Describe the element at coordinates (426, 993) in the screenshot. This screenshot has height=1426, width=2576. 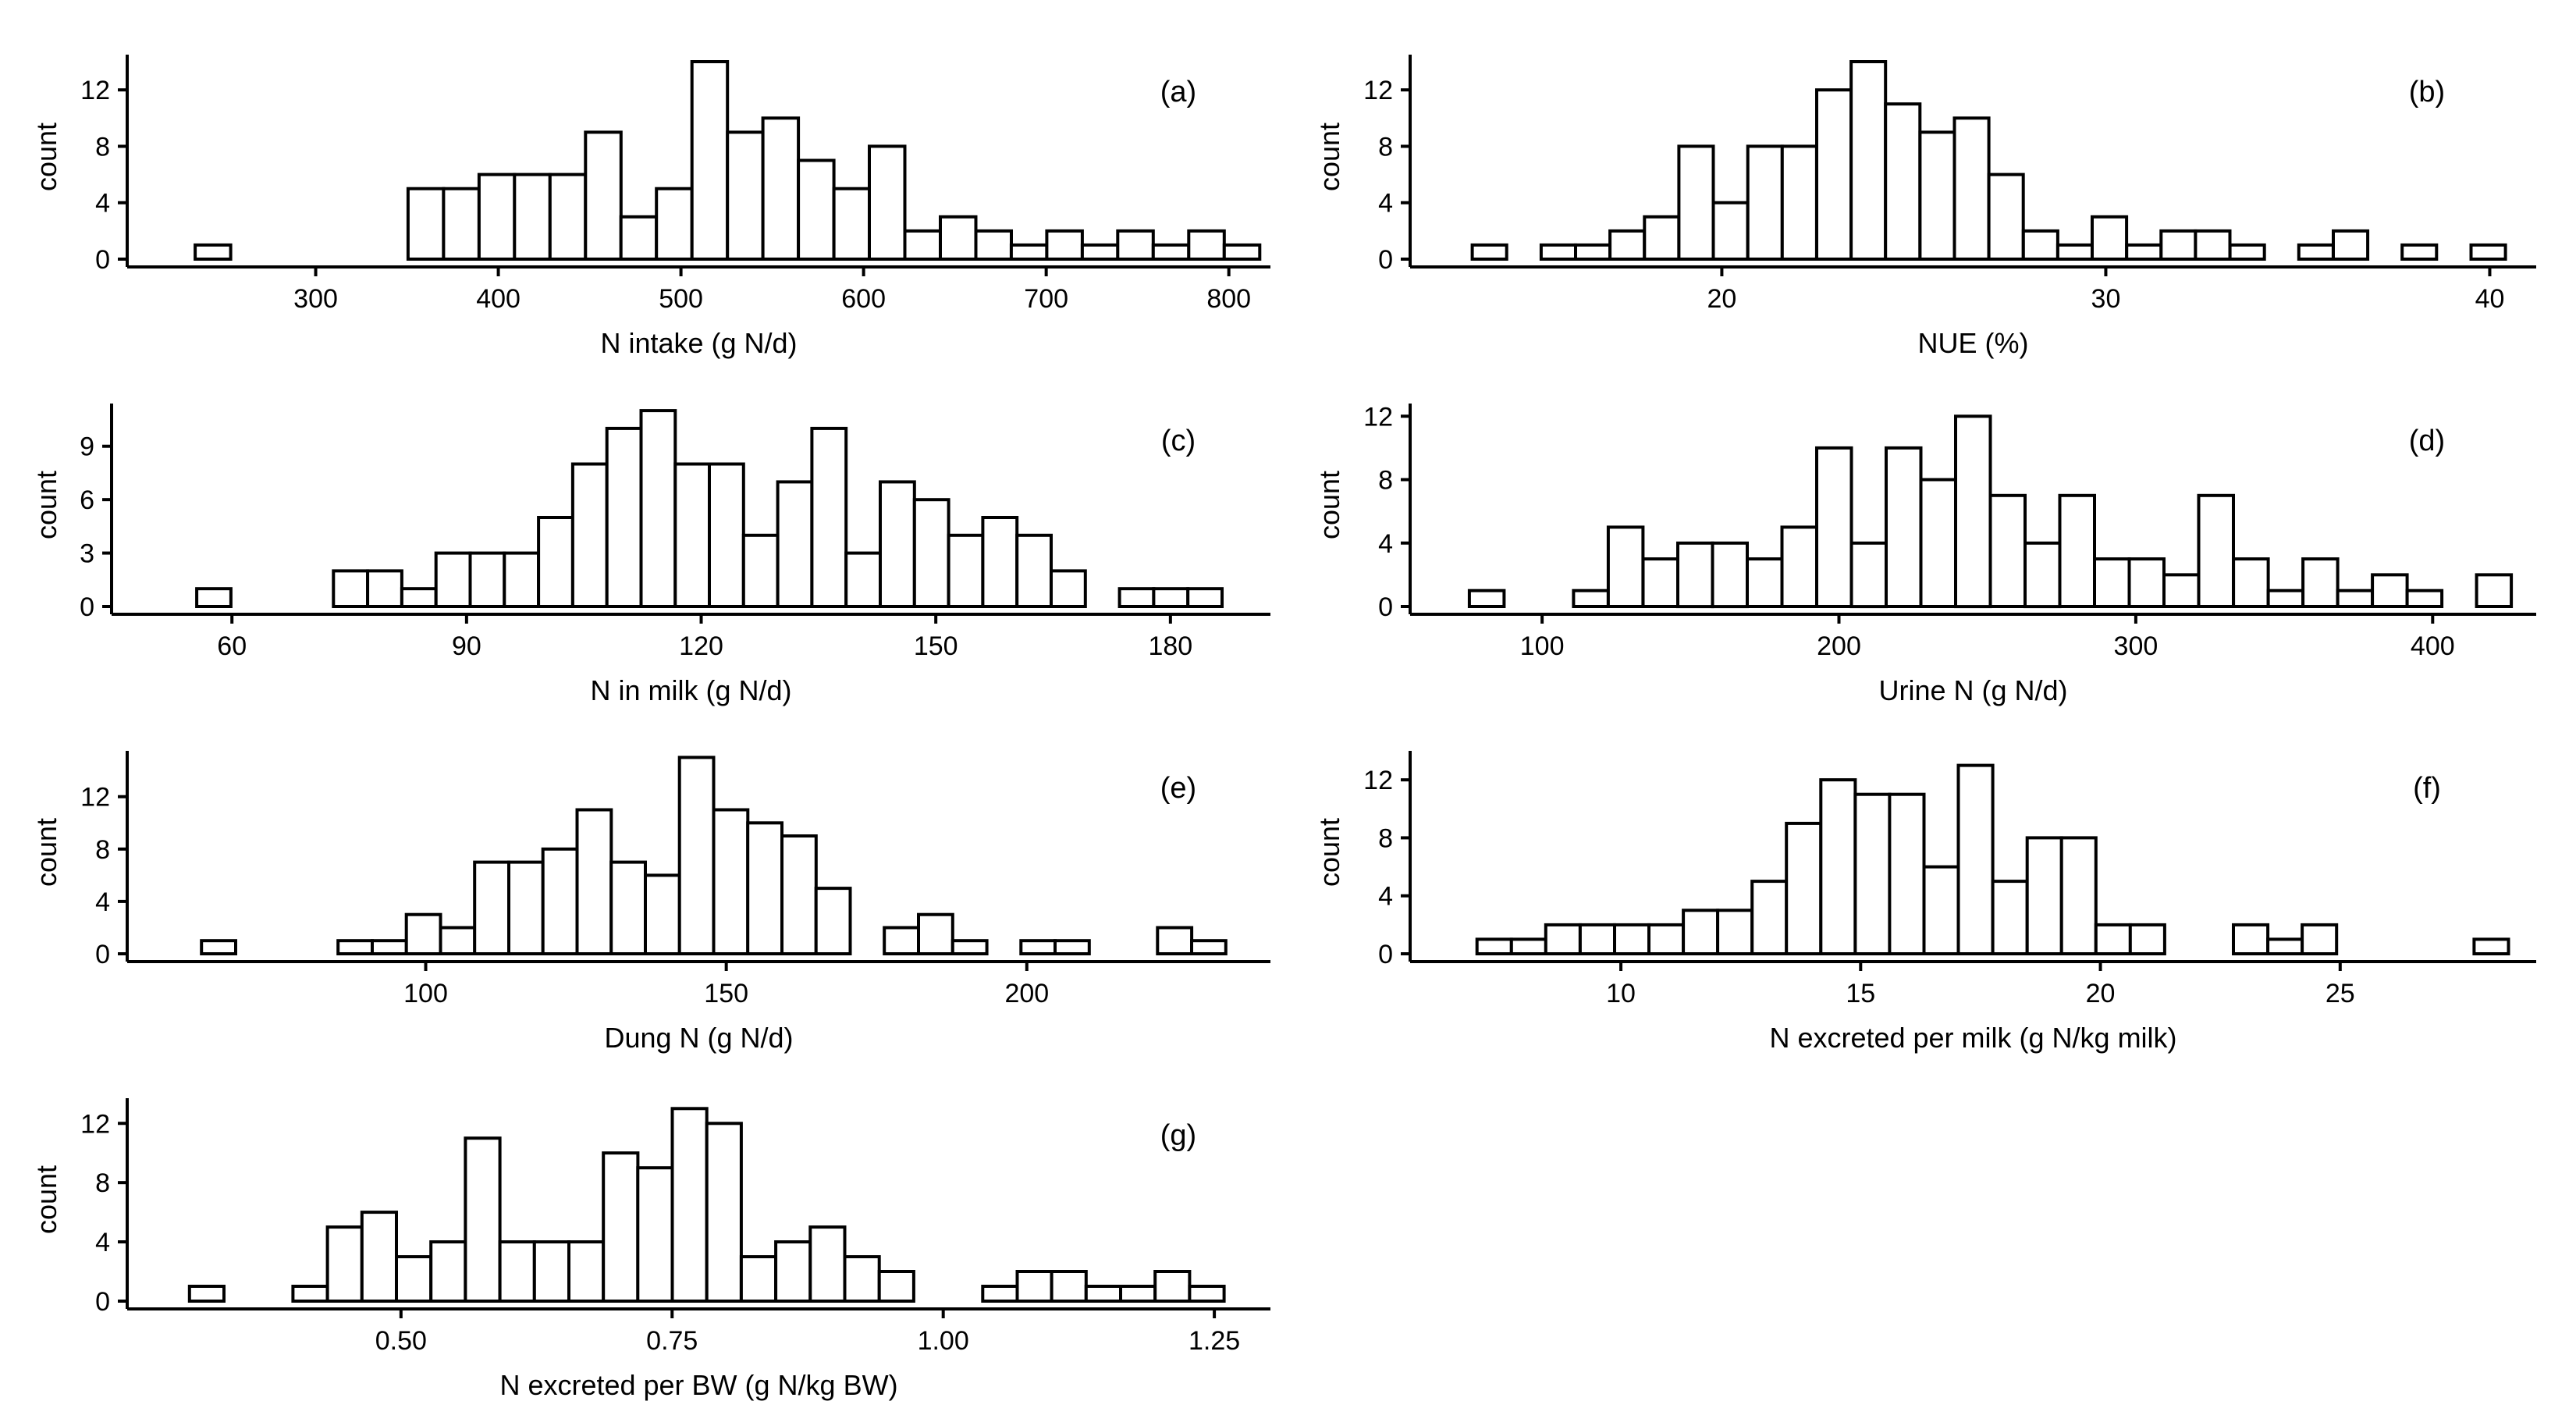
I see `x-tick-label: 100` at that location.